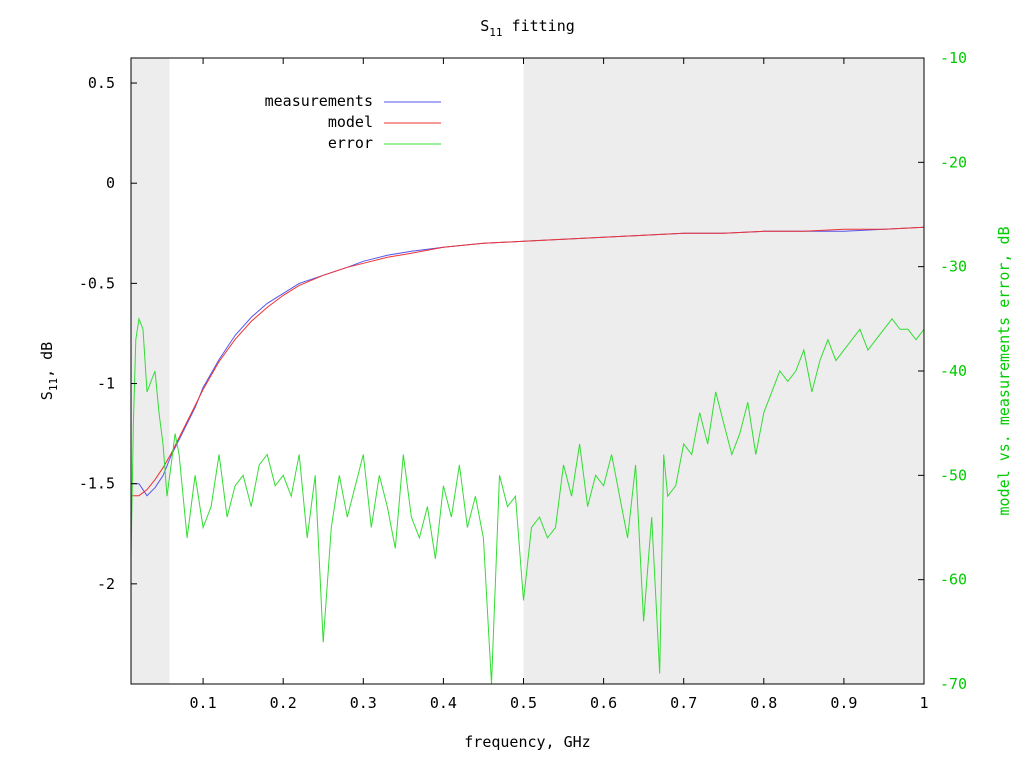  Describe the element at coordinates (527, 28) in the screenshot. I see `chart-title: S11 fitting` at that location.